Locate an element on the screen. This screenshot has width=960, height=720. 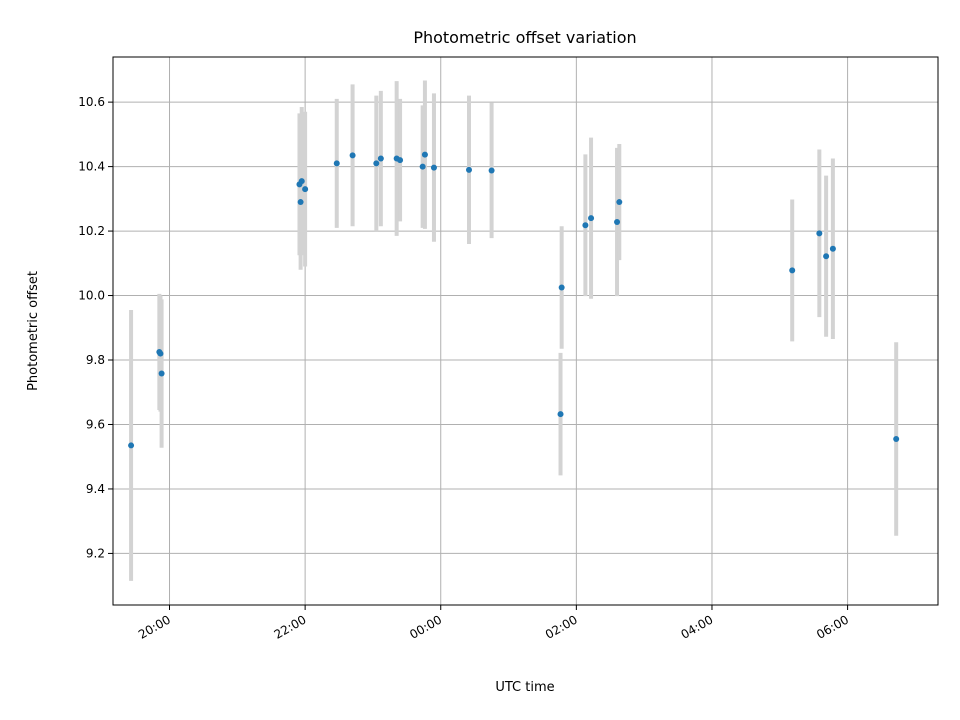
x-axis-ticks: 20:00 22:00 00:00 02:00 04:00 06:00 is located at coordinates (493, 623).